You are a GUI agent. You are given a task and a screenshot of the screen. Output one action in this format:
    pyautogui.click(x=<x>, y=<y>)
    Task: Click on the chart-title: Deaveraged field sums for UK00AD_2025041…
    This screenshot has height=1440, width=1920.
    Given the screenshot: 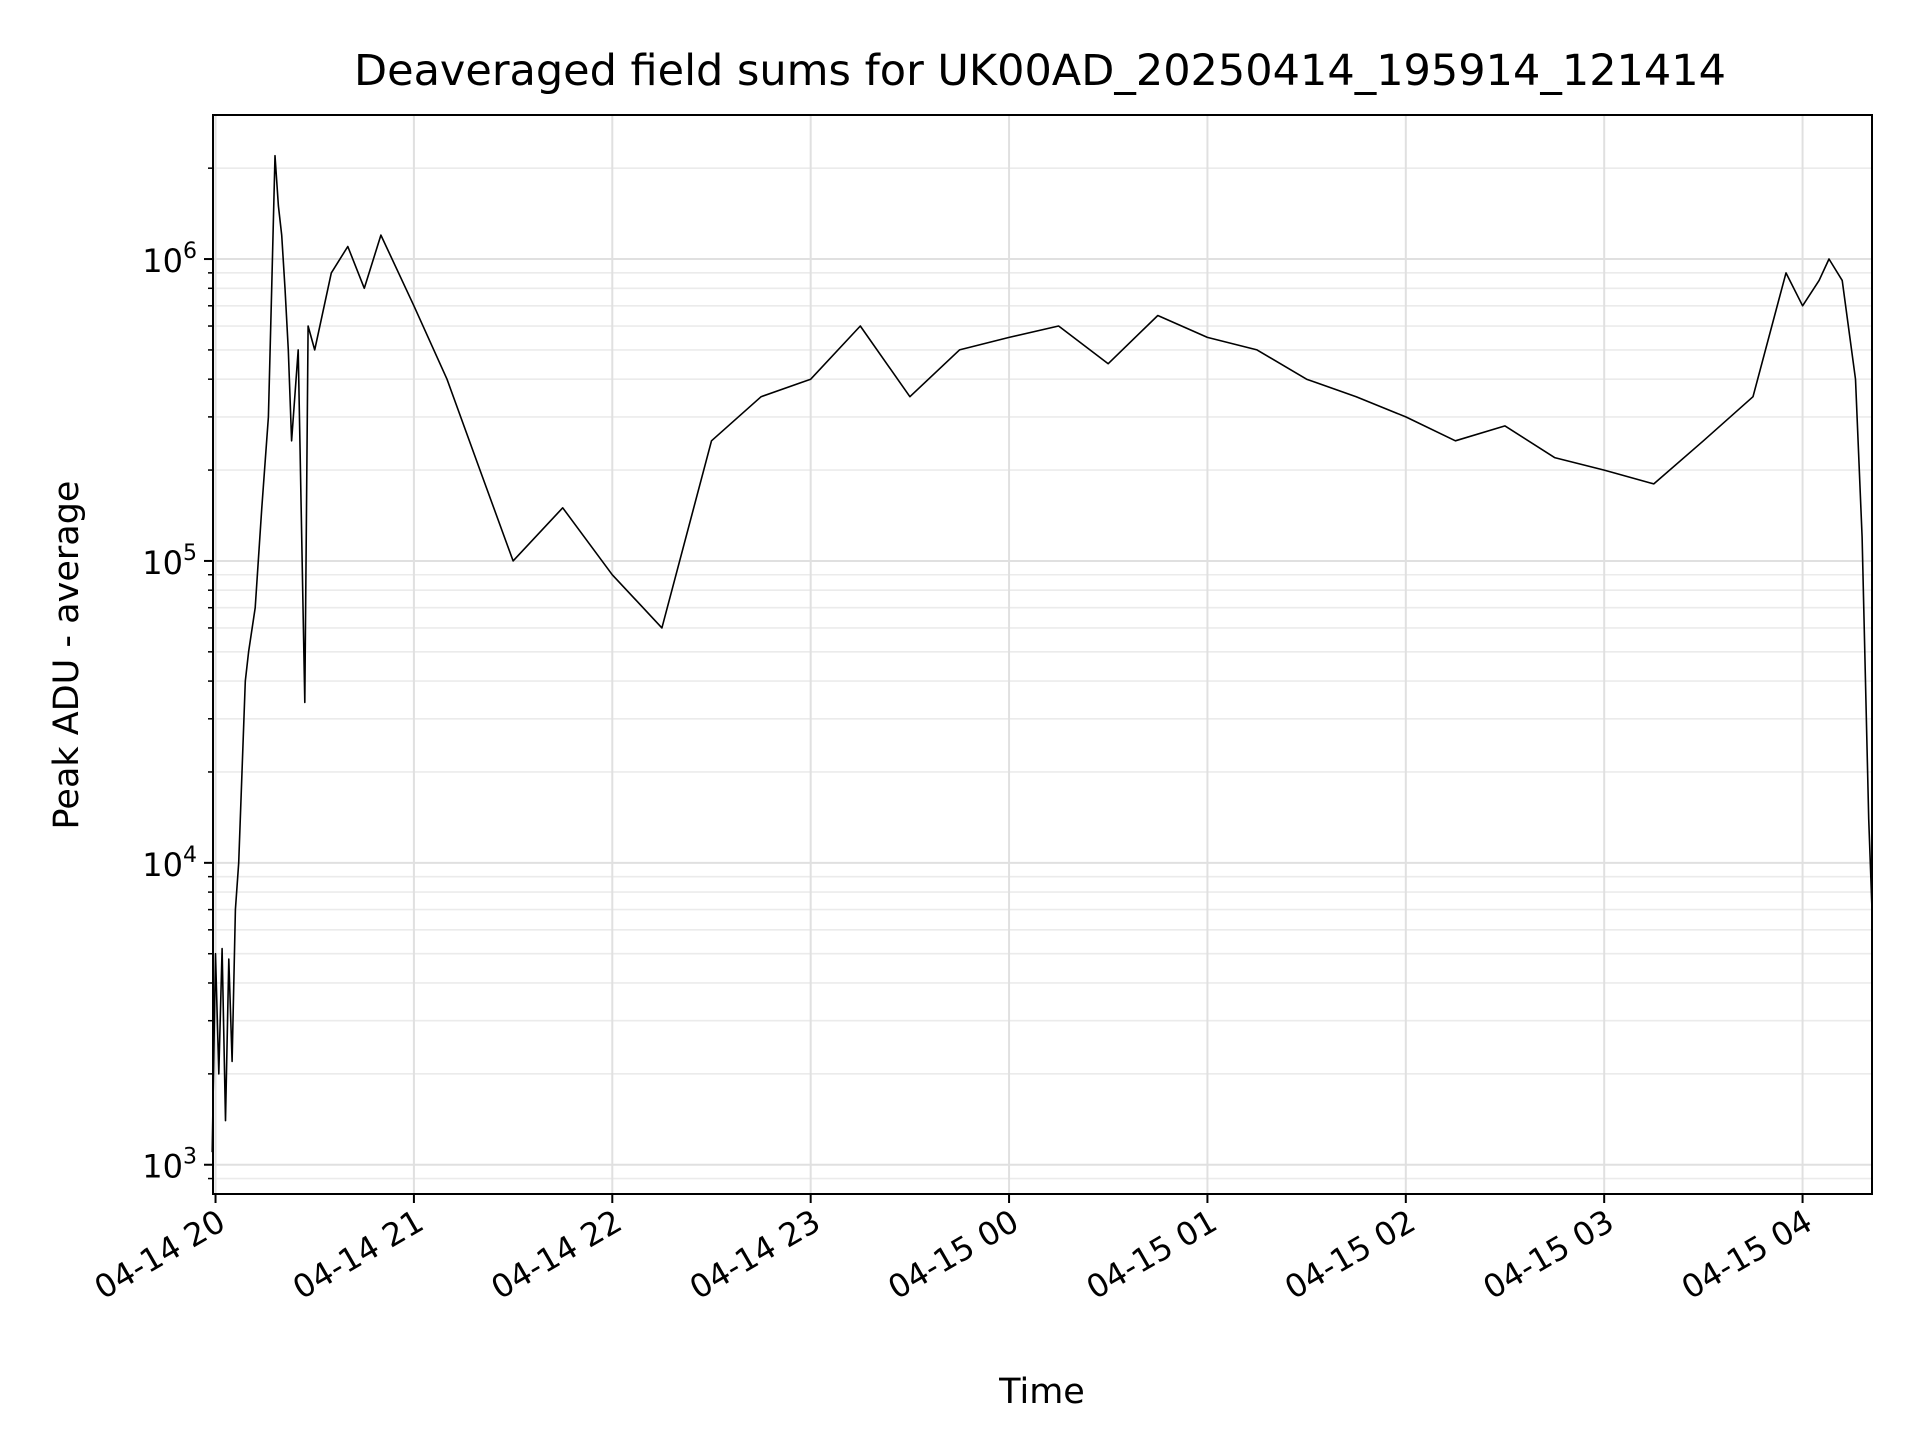 What is the action you would take?
    pyautogui.click(x=1040, y=71)
    